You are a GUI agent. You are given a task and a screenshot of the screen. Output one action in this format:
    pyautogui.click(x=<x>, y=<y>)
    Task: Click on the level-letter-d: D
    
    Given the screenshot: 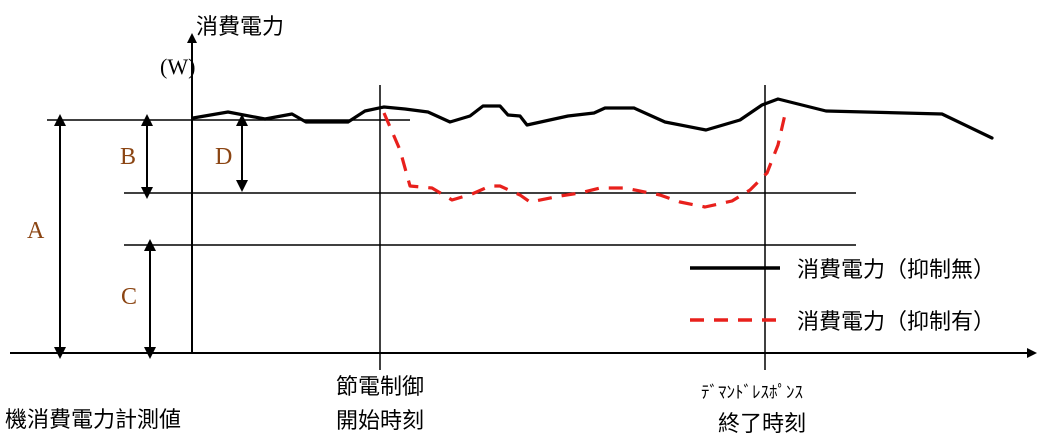 What is the action you would take?
    pyautogui.click(x=223, y=157)
    